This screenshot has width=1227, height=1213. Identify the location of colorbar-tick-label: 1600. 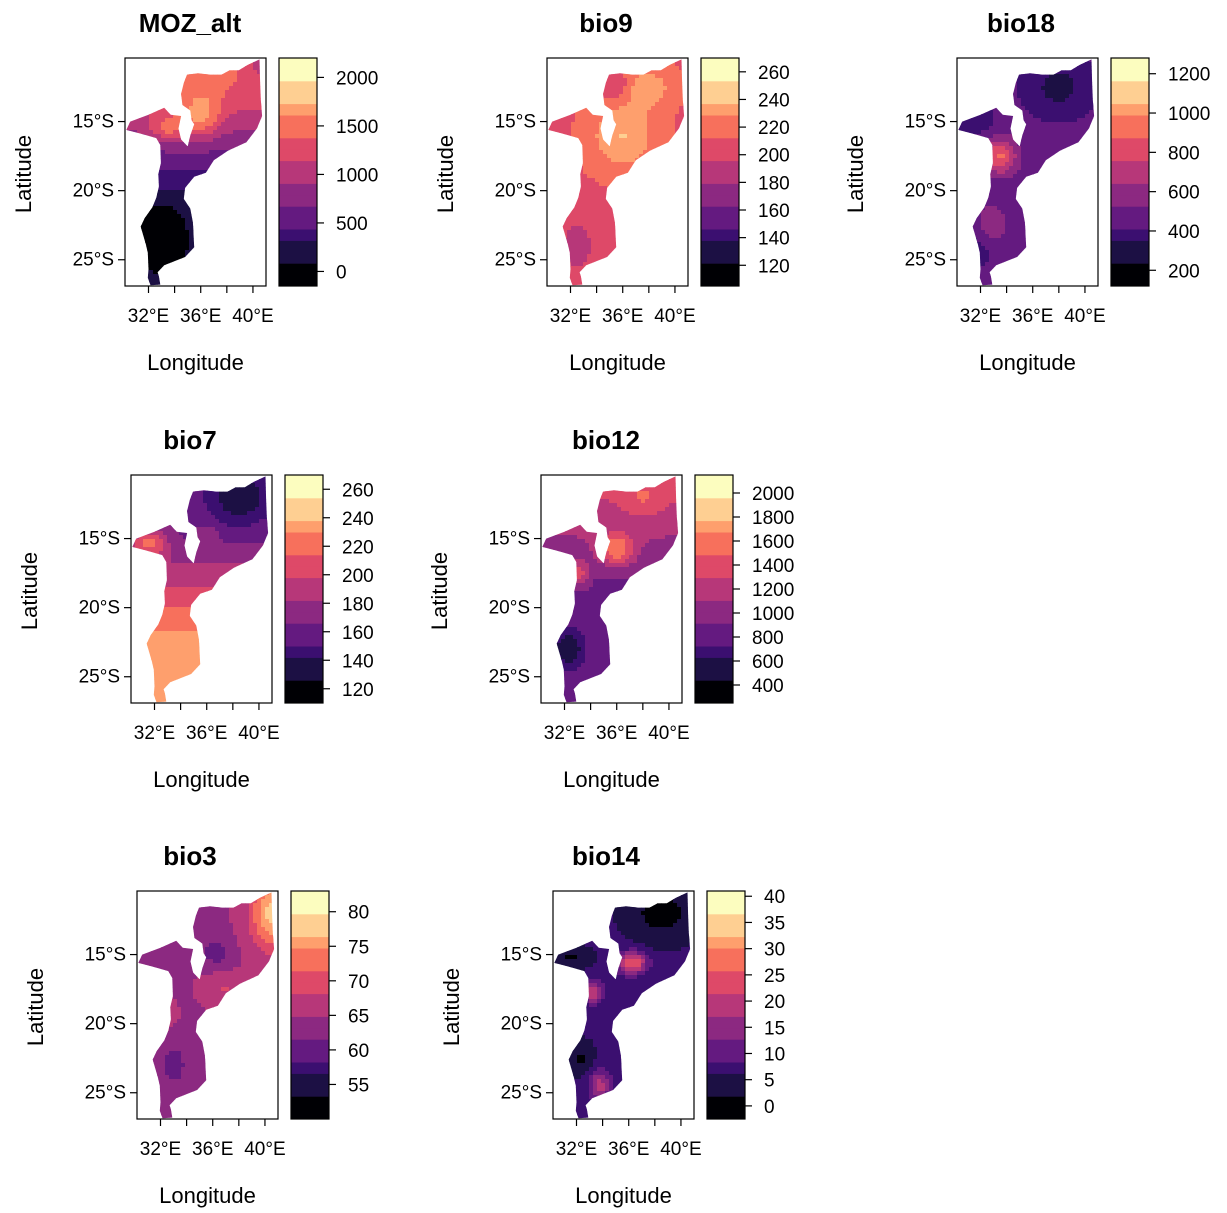
(773, 542).